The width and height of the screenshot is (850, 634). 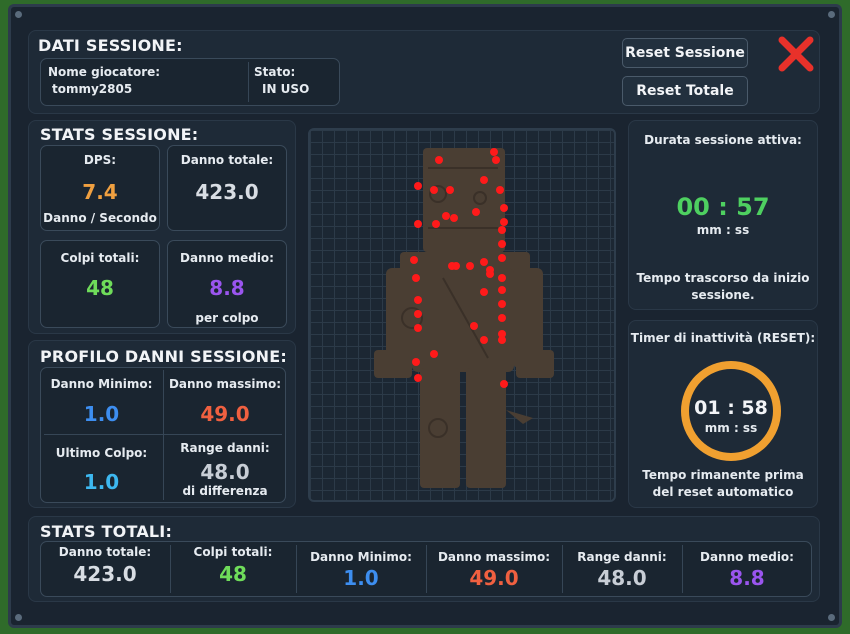 What do you see at coordinates (92, 89) in the screenshot?
I see `player-value: tommy2805` at bounding box center [92, 89].